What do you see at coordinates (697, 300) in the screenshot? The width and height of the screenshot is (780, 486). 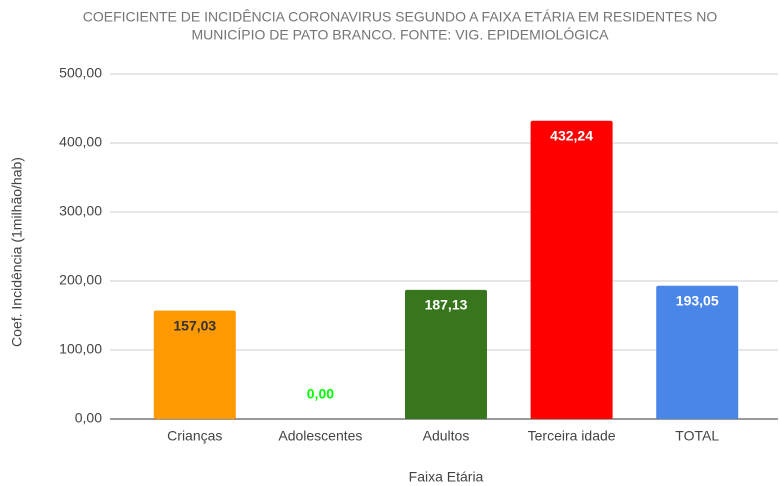 I see `value-label: 193,05` at bounding box center [697, 300].